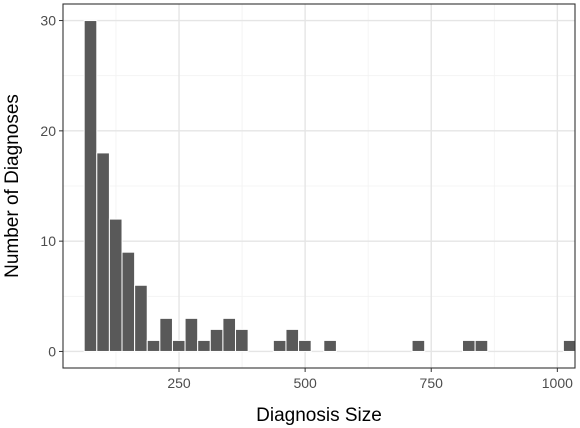  What do you see at coordinates (557, 383) in the screenshot?
I see `x-tick-label: 1000` at bounding box center [557, 383].